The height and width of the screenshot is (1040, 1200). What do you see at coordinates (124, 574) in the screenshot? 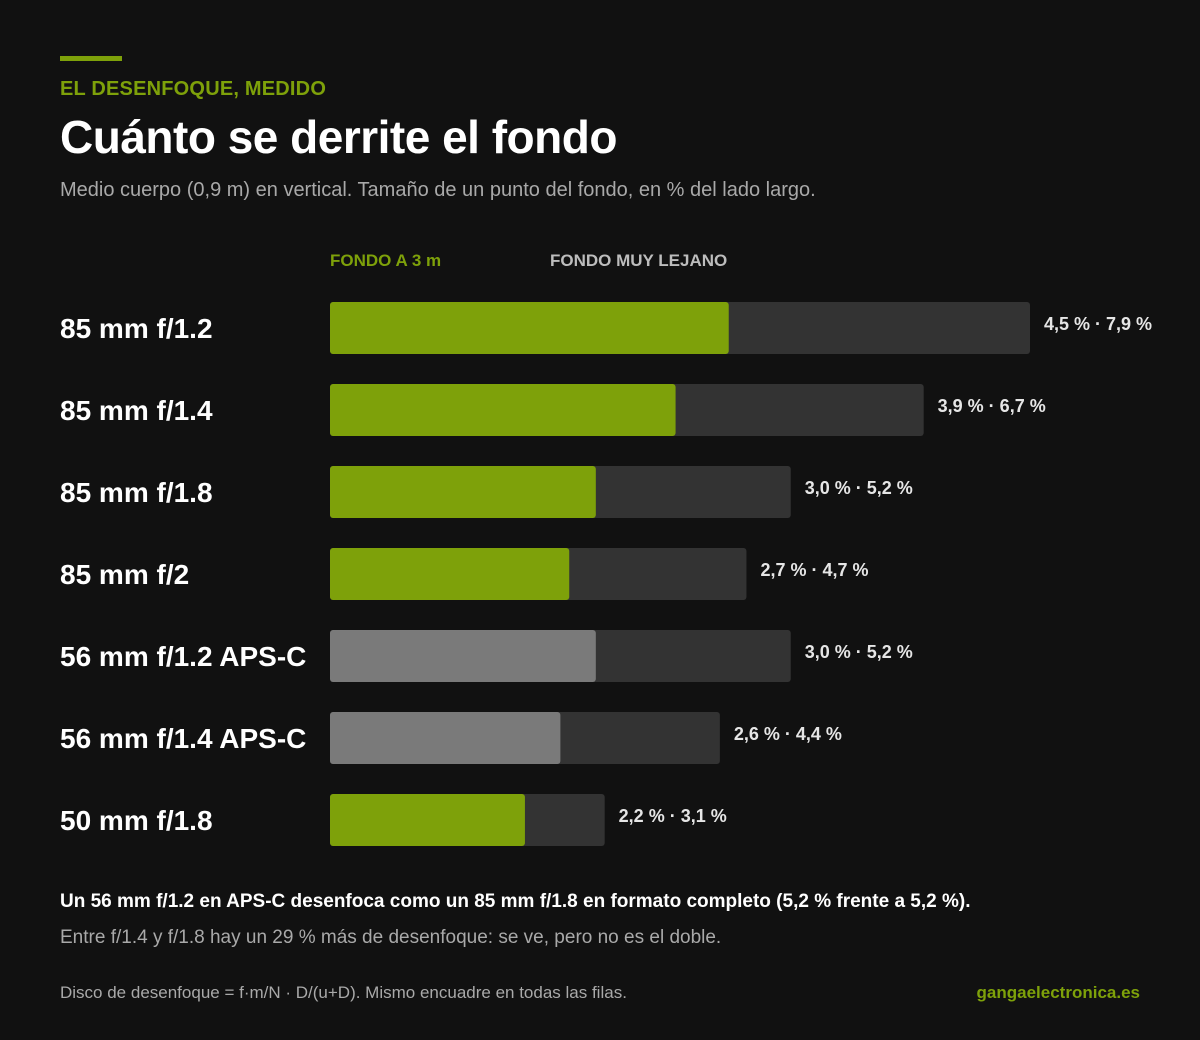
I see `category-label: 85 mm f/2` at bounding box center [124, 574].